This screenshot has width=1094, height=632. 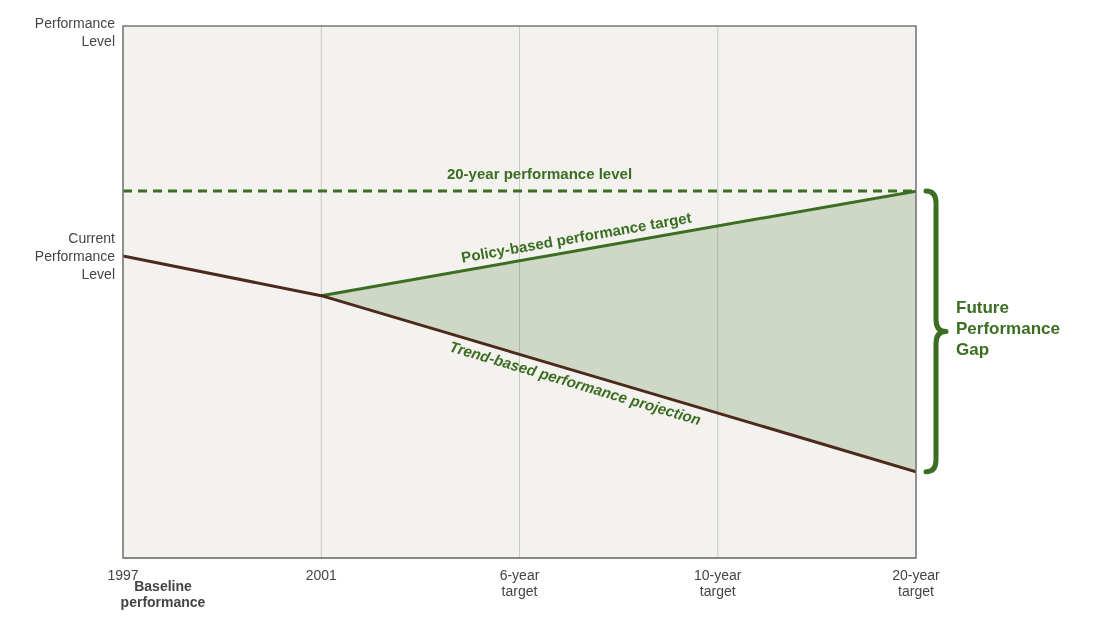 What do you see at coordinates (321, 575) in the screenshot?
I see `x-tick-label: 2001` at bounding box center [321, 575].